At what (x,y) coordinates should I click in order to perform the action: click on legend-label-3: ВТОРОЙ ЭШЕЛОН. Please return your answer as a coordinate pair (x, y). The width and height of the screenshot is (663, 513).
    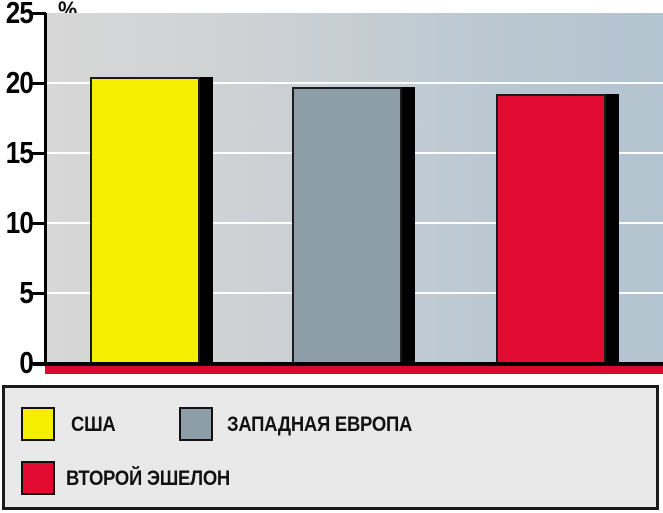
    Looking at the image, I should click on (148, 478).